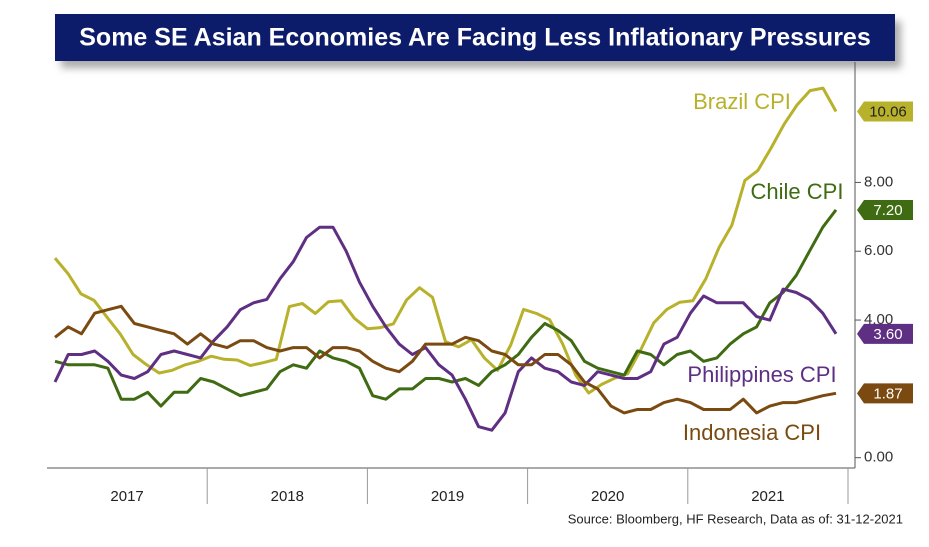 The width and height of the screenshot is (929, 547). What do you see at coordinates (287, 496) in the screenshot?
I see `x-tick-label: 2018` at bounding box center [287, 496].